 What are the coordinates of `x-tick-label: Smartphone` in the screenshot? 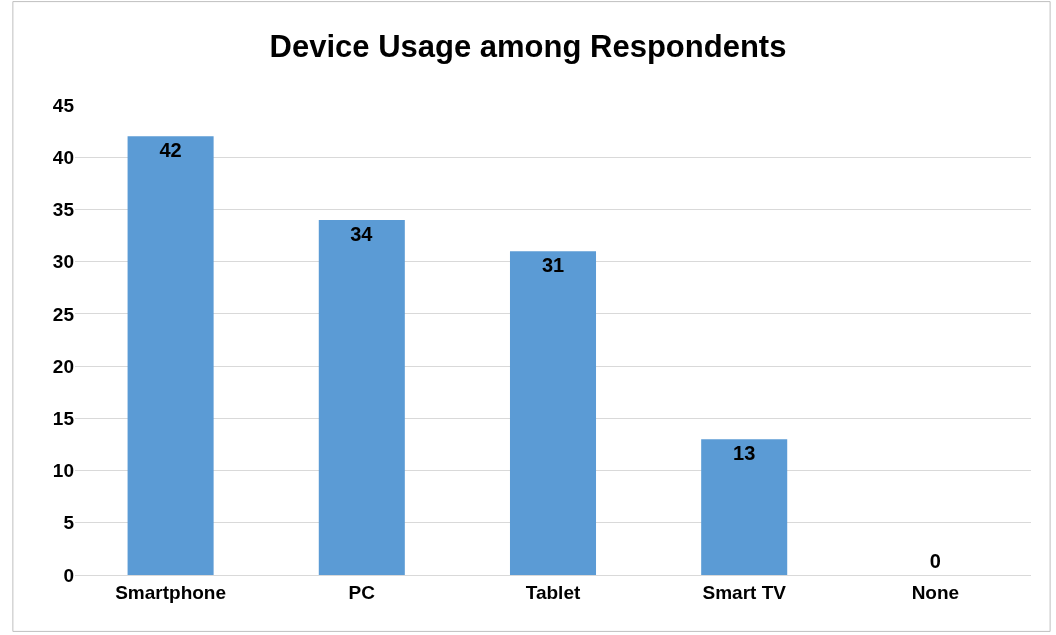 It's located at (171, 592).